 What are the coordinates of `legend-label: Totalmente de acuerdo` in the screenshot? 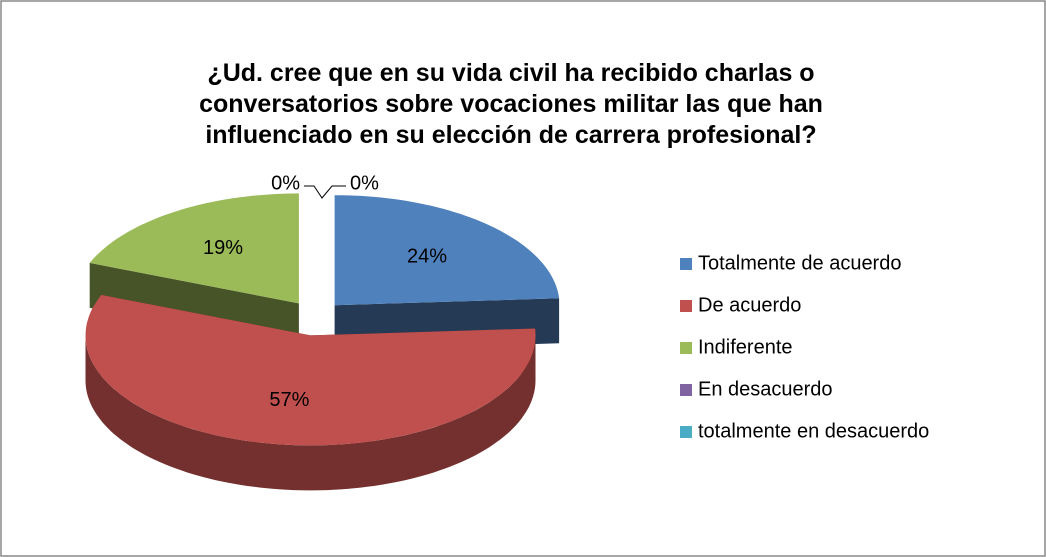 It's located at (799, 263).